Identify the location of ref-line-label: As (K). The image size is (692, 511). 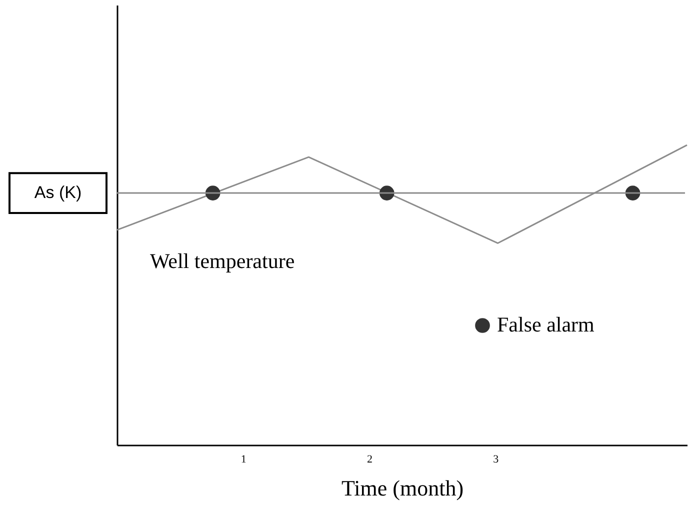
(58, 192).